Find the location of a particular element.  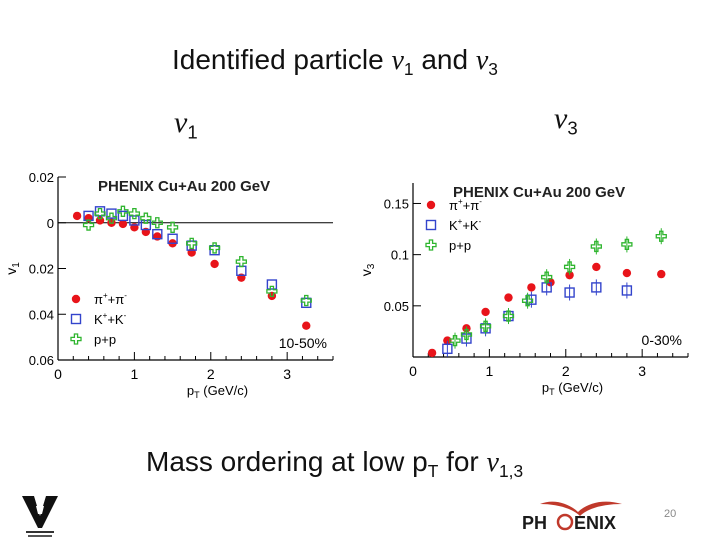

plot-area is located at coordinates (550, 270).